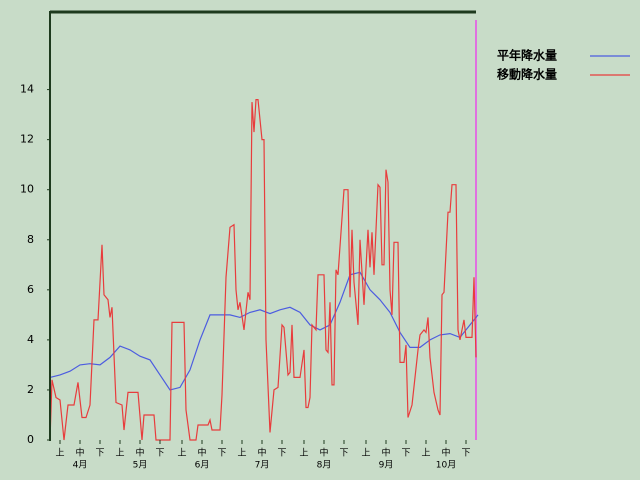 Image resolution: width=640 pixels, height=480 pixels. I want to click on month-label: 5月, so click(140, 465).